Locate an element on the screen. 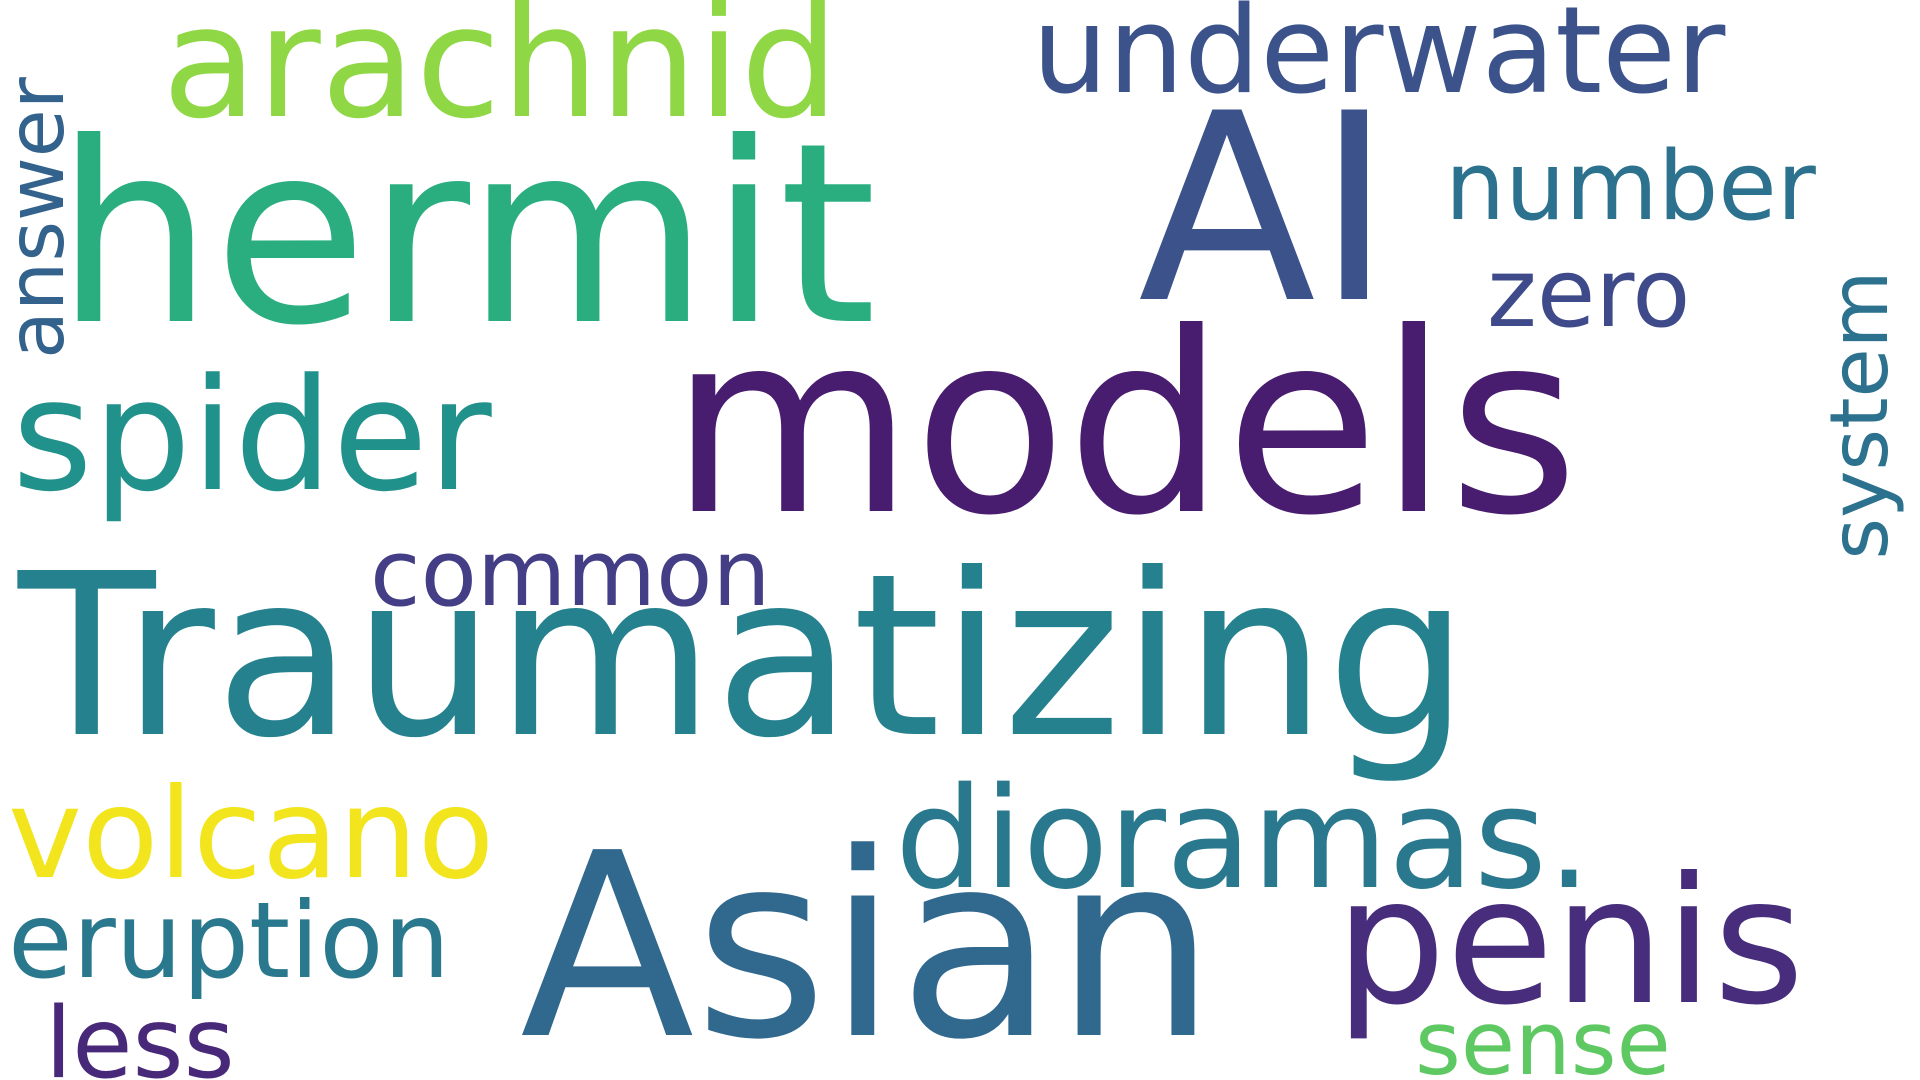  word-system: system is located at coordinates (1859, 415).